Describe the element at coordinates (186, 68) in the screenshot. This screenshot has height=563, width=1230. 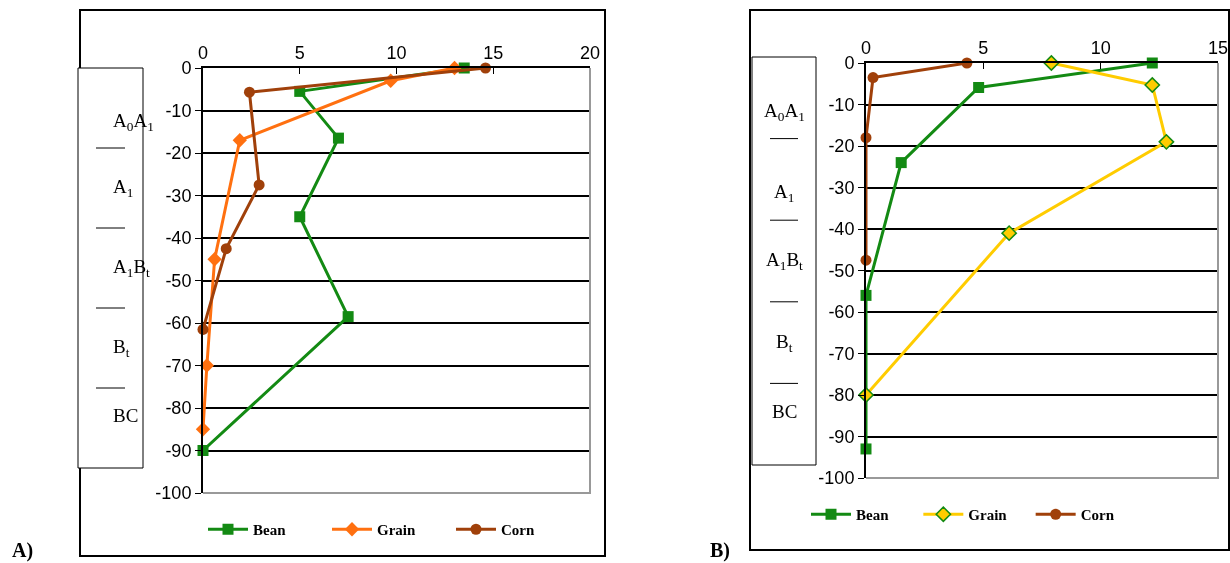
I see `y-tick-label: 0` at that location.